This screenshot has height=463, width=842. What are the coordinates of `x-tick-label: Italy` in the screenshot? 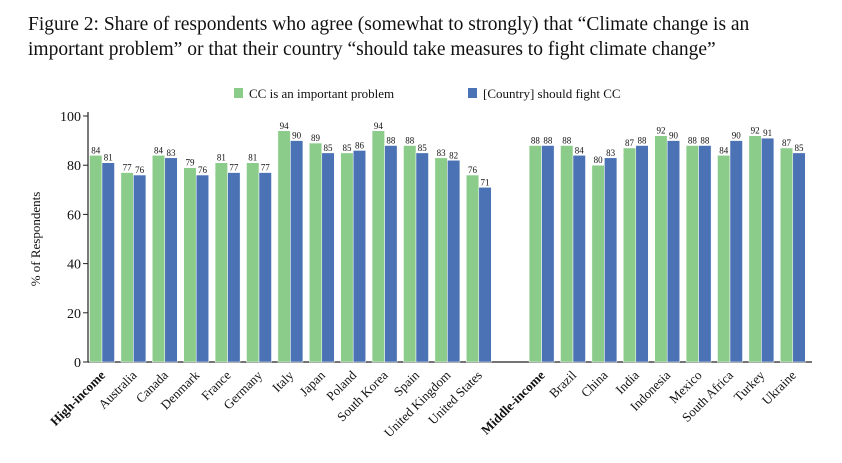 It's located at (283, 381).